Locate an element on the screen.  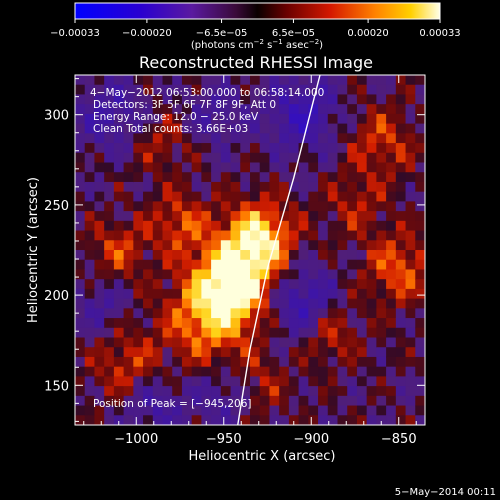
colorbar-tick-label: 0.00020 is located at coordinates (367, 33).